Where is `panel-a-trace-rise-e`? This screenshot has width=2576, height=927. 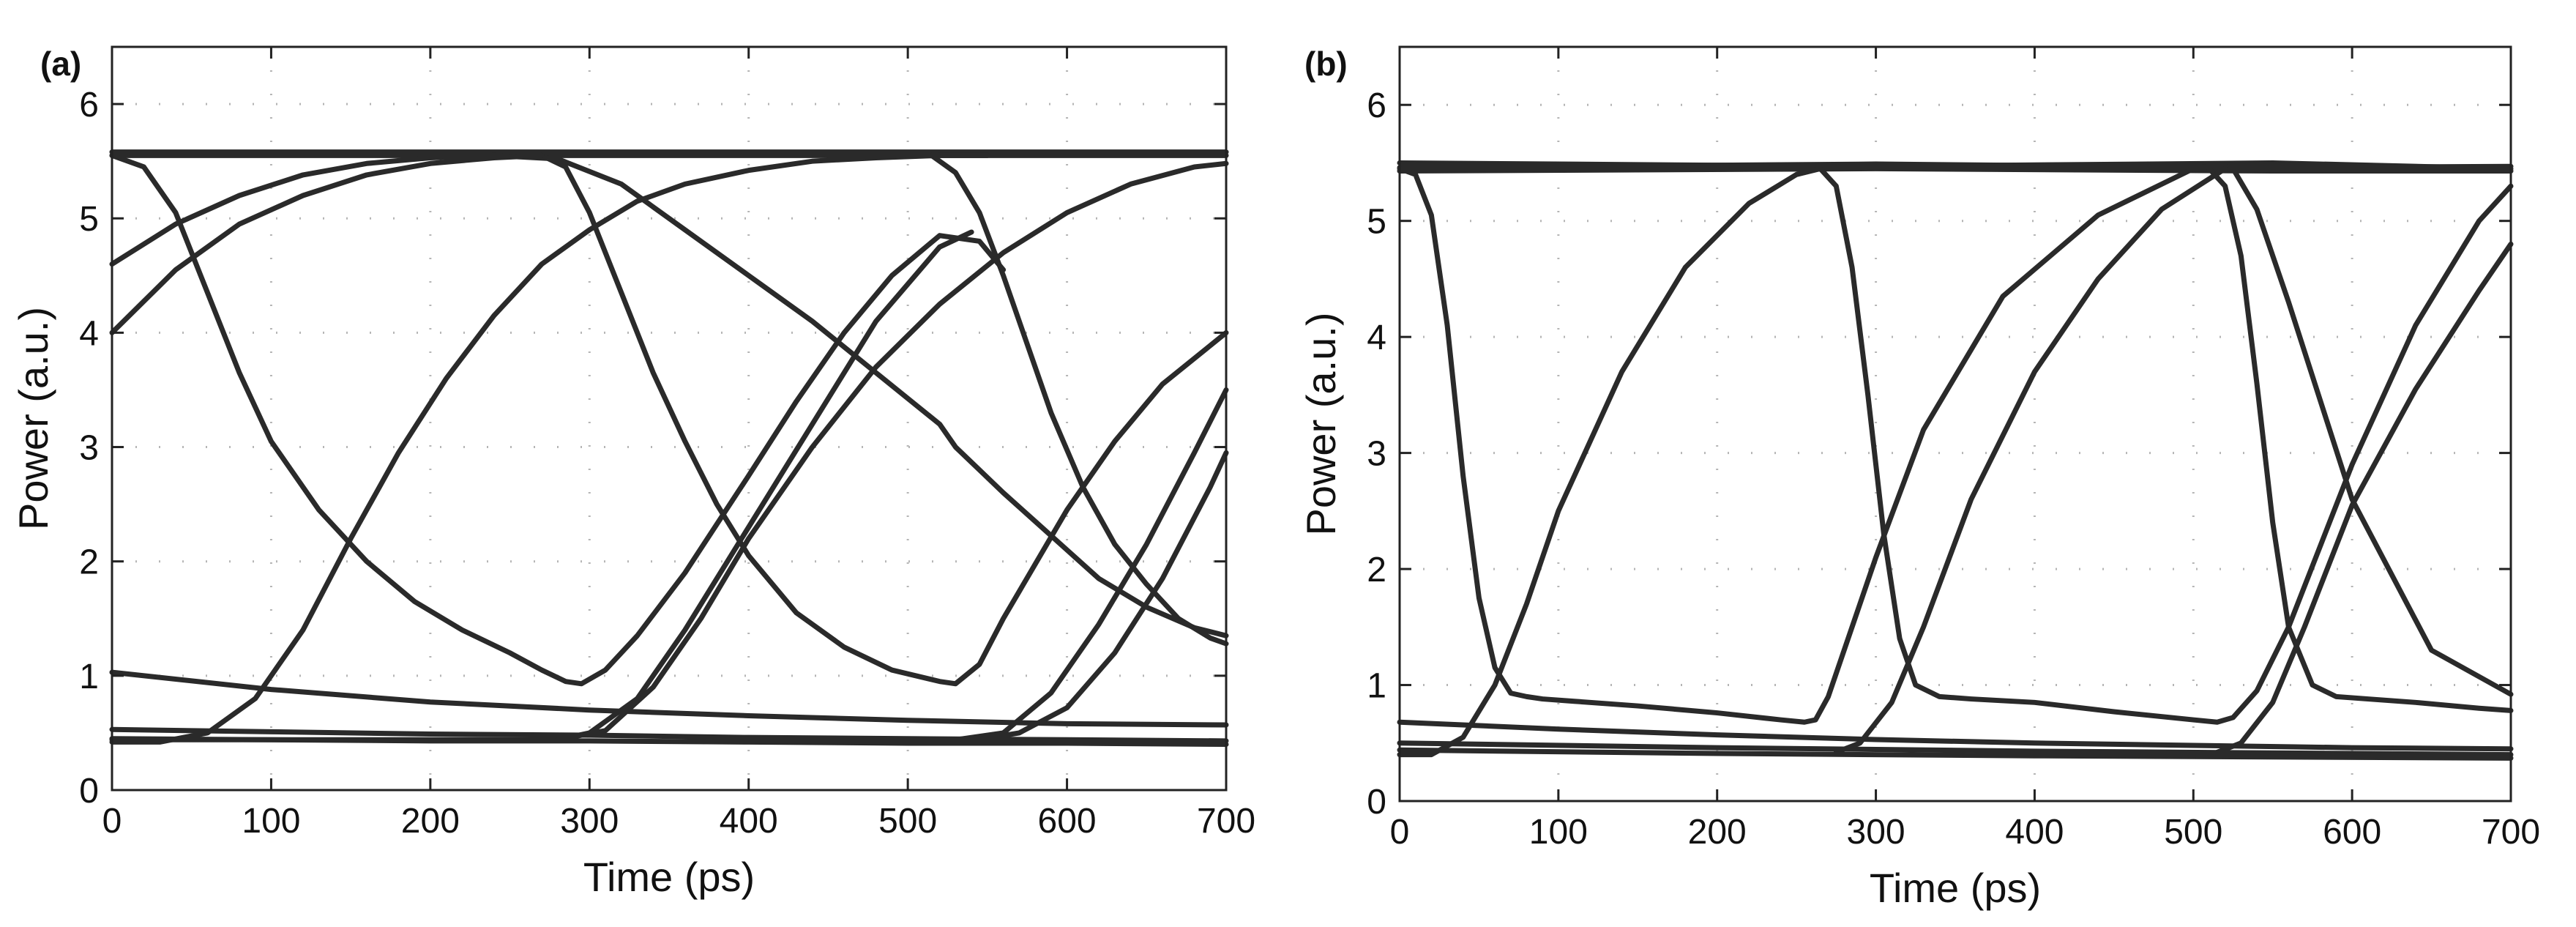 panel-a-trace-rise-e is located at coordinates (1098, 597).